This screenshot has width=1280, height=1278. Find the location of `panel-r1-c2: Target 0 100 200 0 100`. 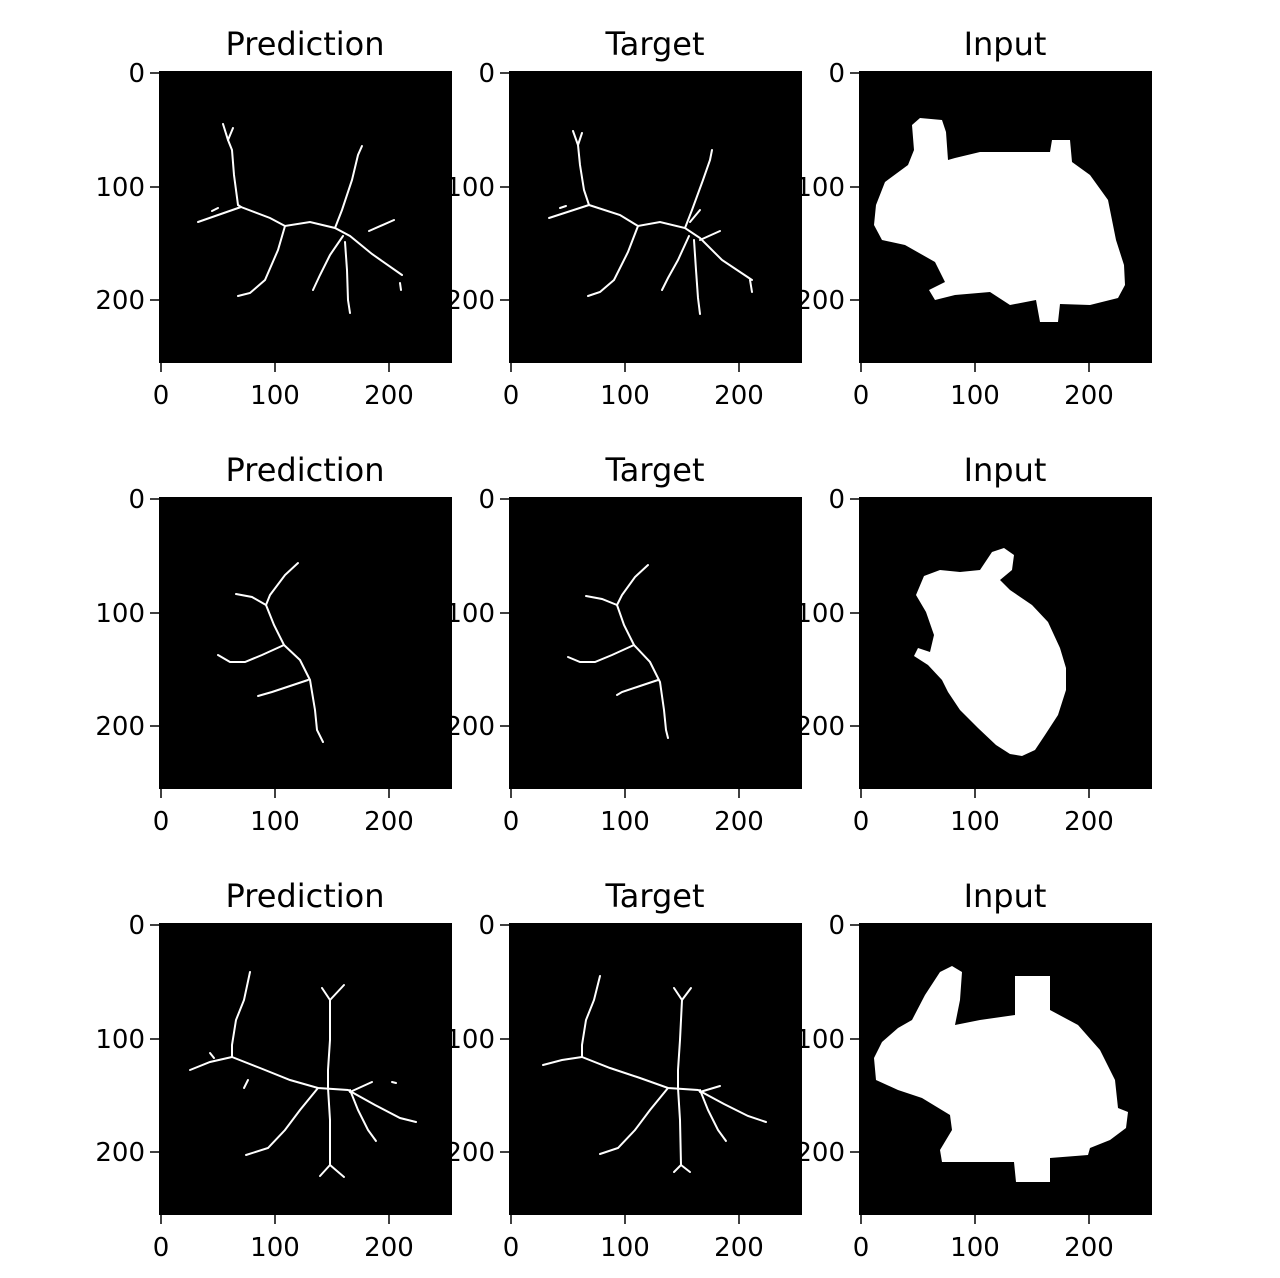

panel-r1-c2: Target 0 100 200 0 100 is located at coordinates (623, 218).